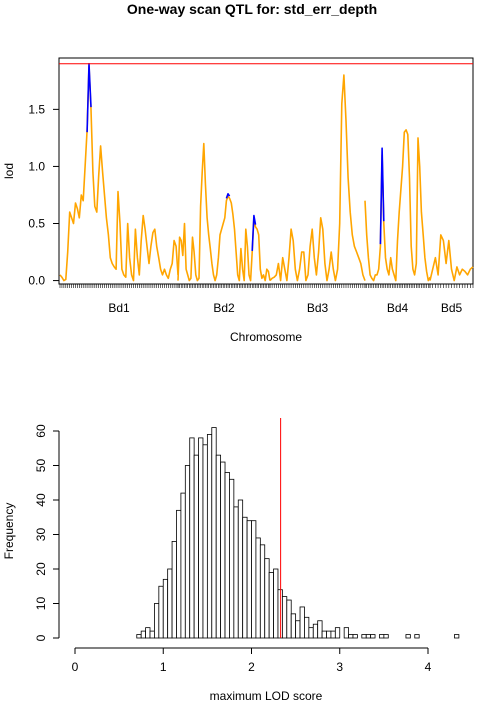 Image resolution: width=504 pixels, height=720 pixels. Describe the element at coordinates (41, 500) in the screenshot. I see `hist-y-tick-label: 40` at that location.